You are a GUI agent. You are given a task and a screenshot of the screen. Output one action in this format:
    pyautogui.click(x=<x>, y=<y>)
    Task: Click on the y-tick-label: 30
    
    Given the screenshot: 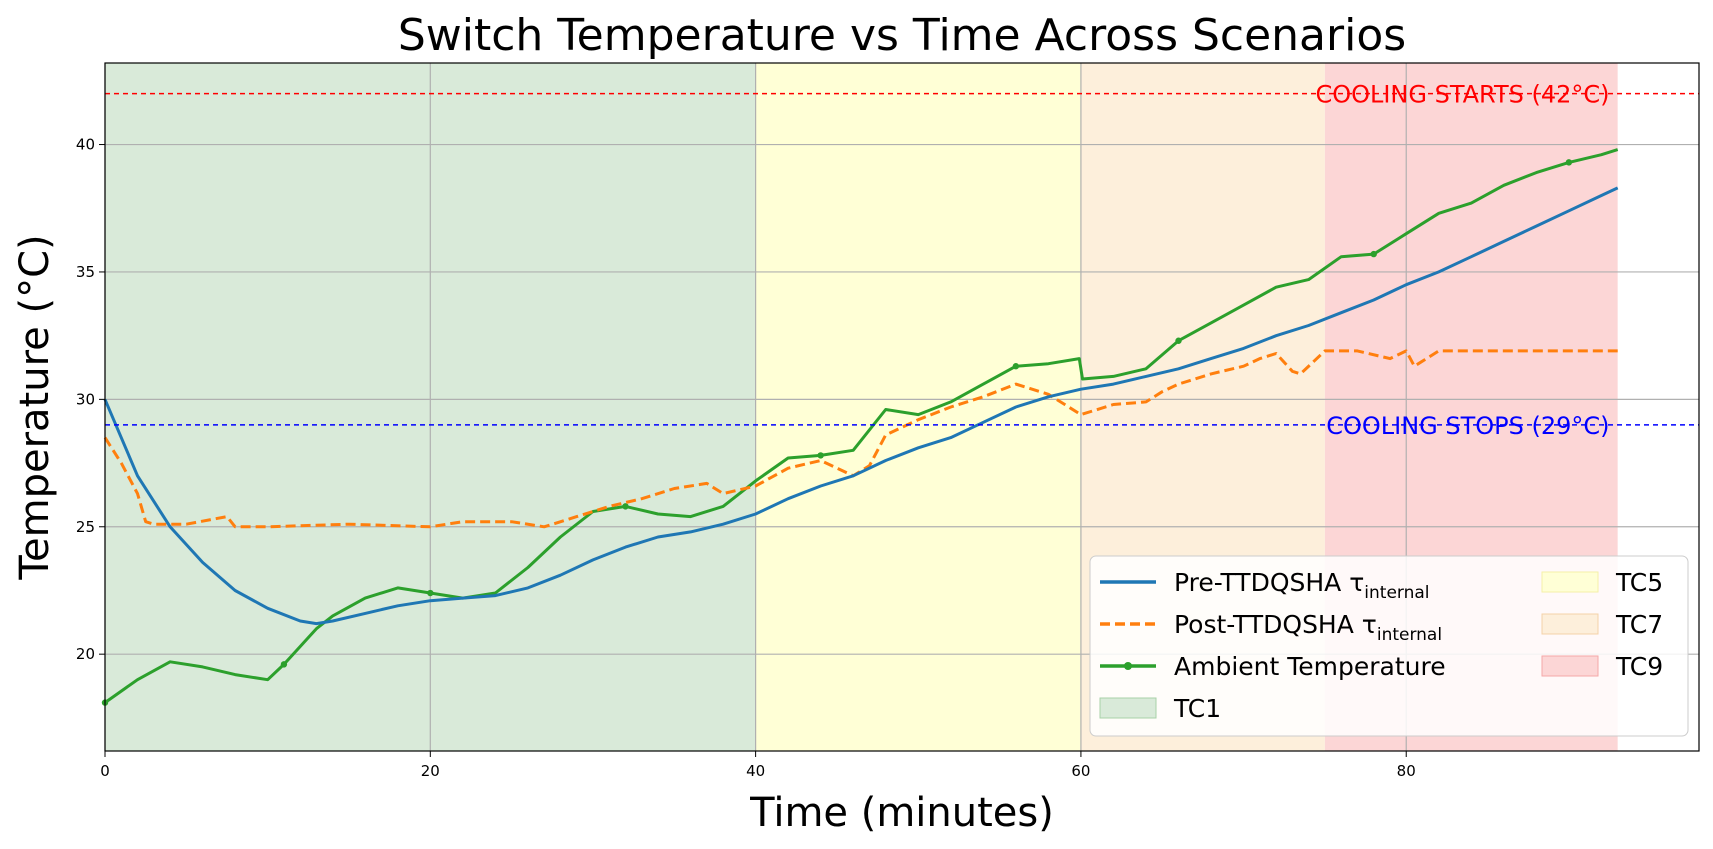 What is the action you would take?
    pyautogui.click(x=85, y=399)
    